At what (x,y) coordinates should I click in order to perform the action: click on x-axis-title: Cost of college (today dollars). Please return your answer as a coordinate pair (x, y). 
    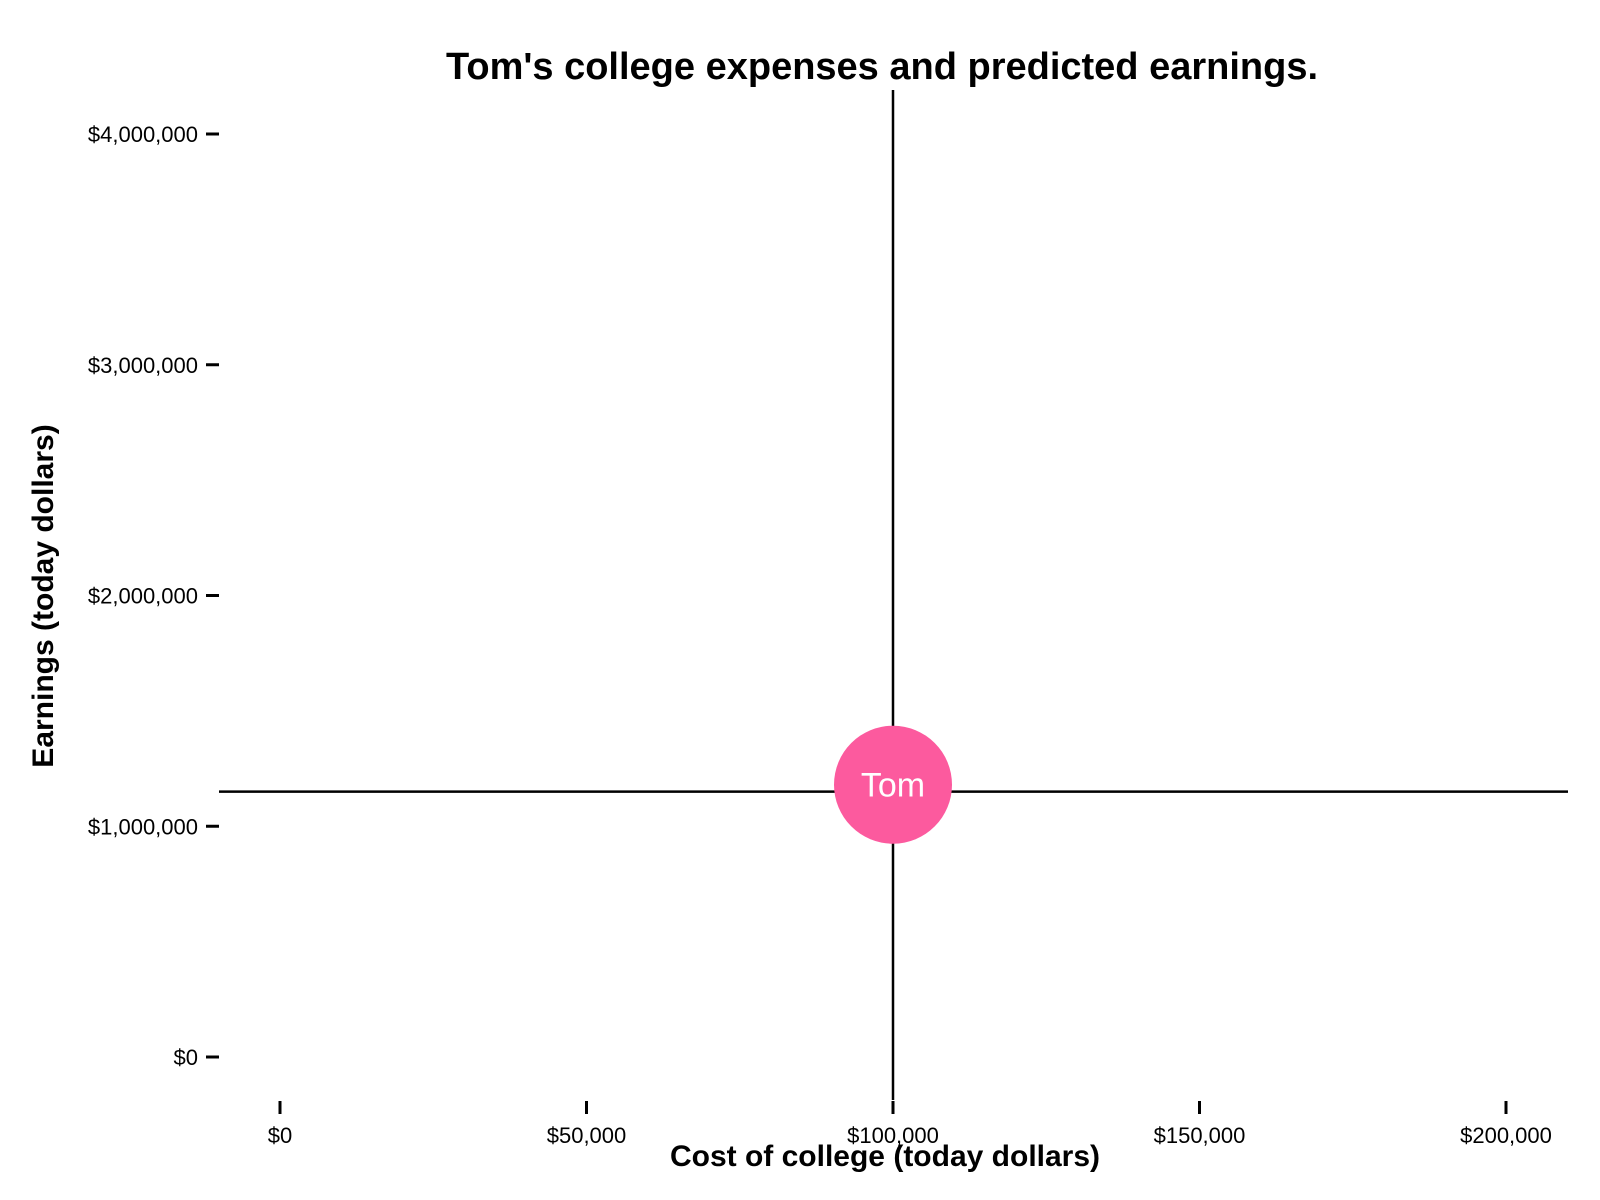
    Looking at the image, I should click on (885, 1156).